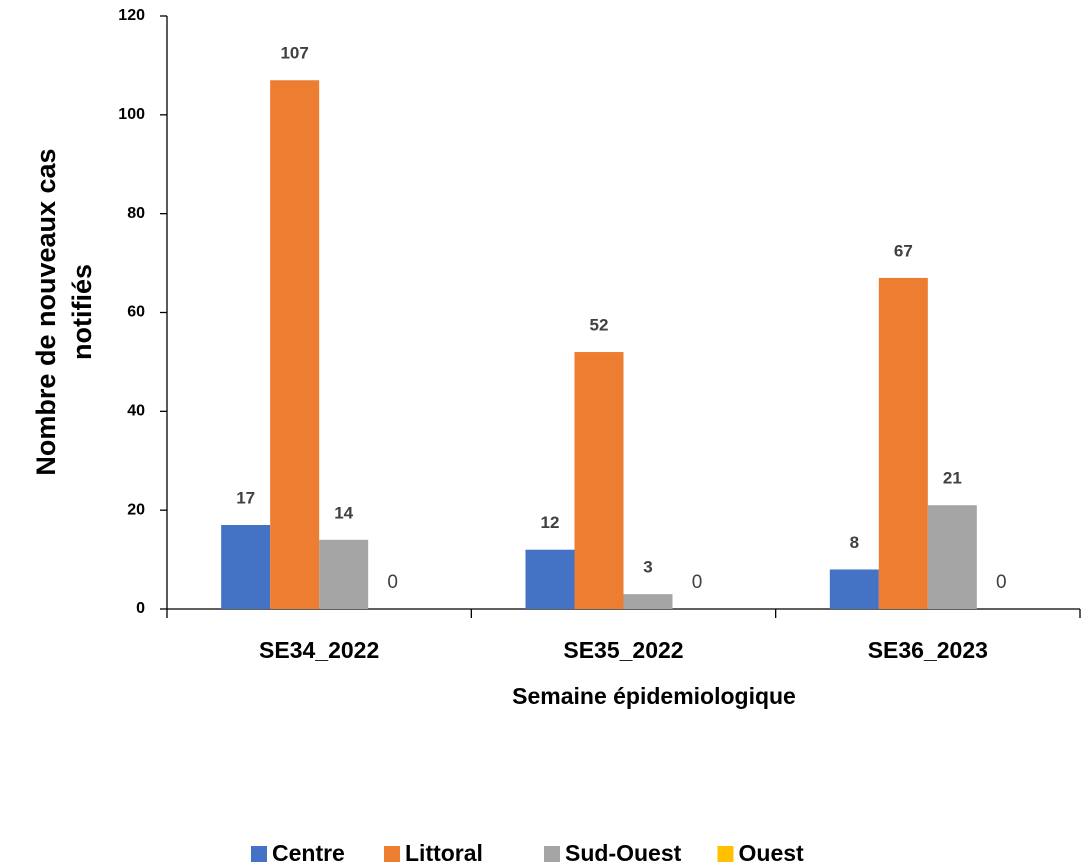 This screenshot has height=867, width=1089. What do you see at coordinates (623, 650) in the screenshot?
I see `x-tick-label: SE35_2022` at bounding box center [623, 650].